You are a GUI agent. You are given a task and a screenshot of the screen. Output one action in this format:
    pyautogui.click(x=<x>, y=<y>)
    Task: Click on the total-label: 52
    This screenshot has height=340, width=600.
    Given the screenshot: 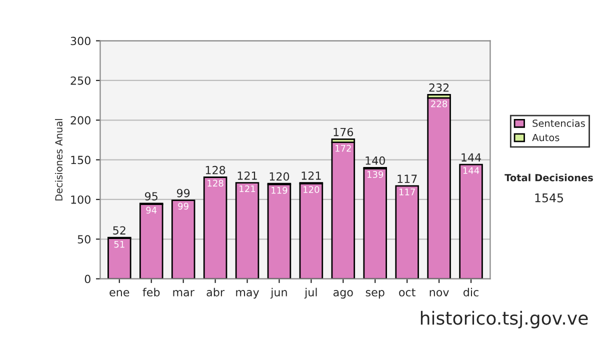 What is the action you would take?
    pyautogui.click(x=119, y=230)
    